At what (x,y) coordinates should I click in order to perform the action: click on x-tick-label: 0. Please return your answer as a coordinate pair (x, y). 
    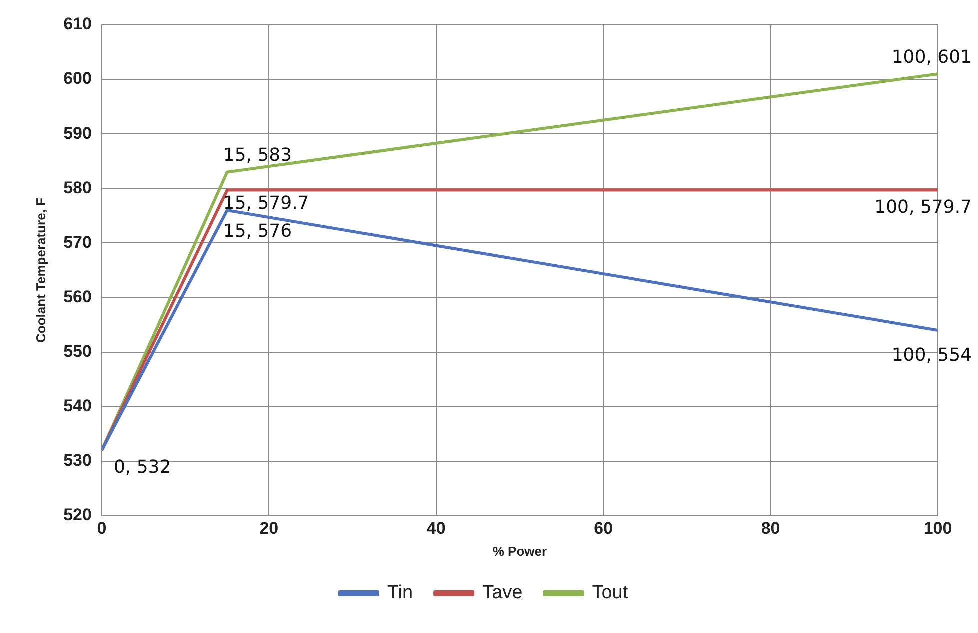
    Looking at the image, I should click on (102, 528).